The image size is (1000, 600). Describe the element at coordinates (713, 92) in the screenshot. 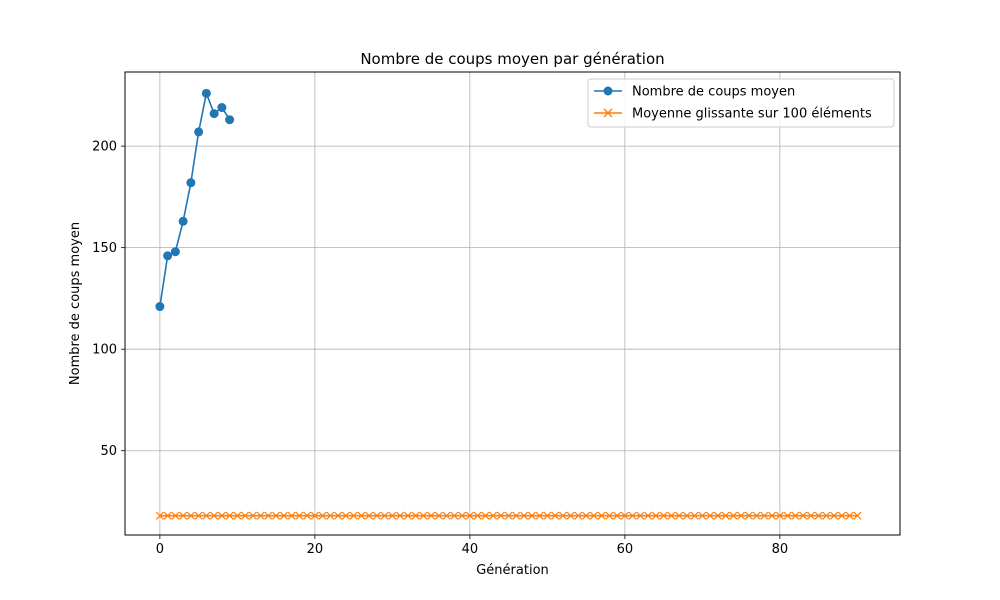

I see `legend-label-series-0: Nombre de coups moyen` at that location.